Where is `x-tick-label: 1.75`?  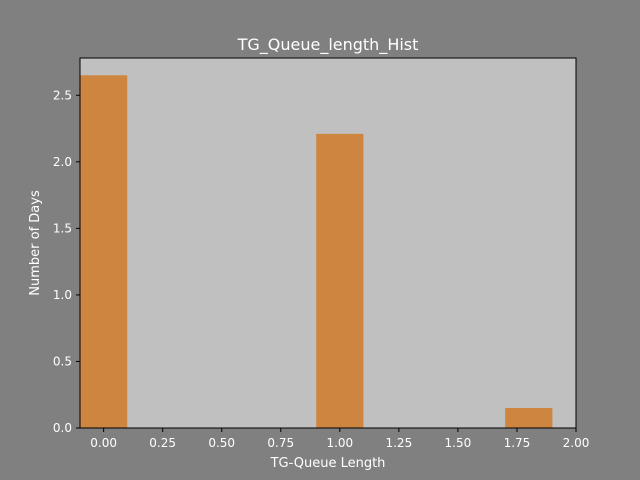
x-tick-label: 1.75 is located at coordinates (517, 443).